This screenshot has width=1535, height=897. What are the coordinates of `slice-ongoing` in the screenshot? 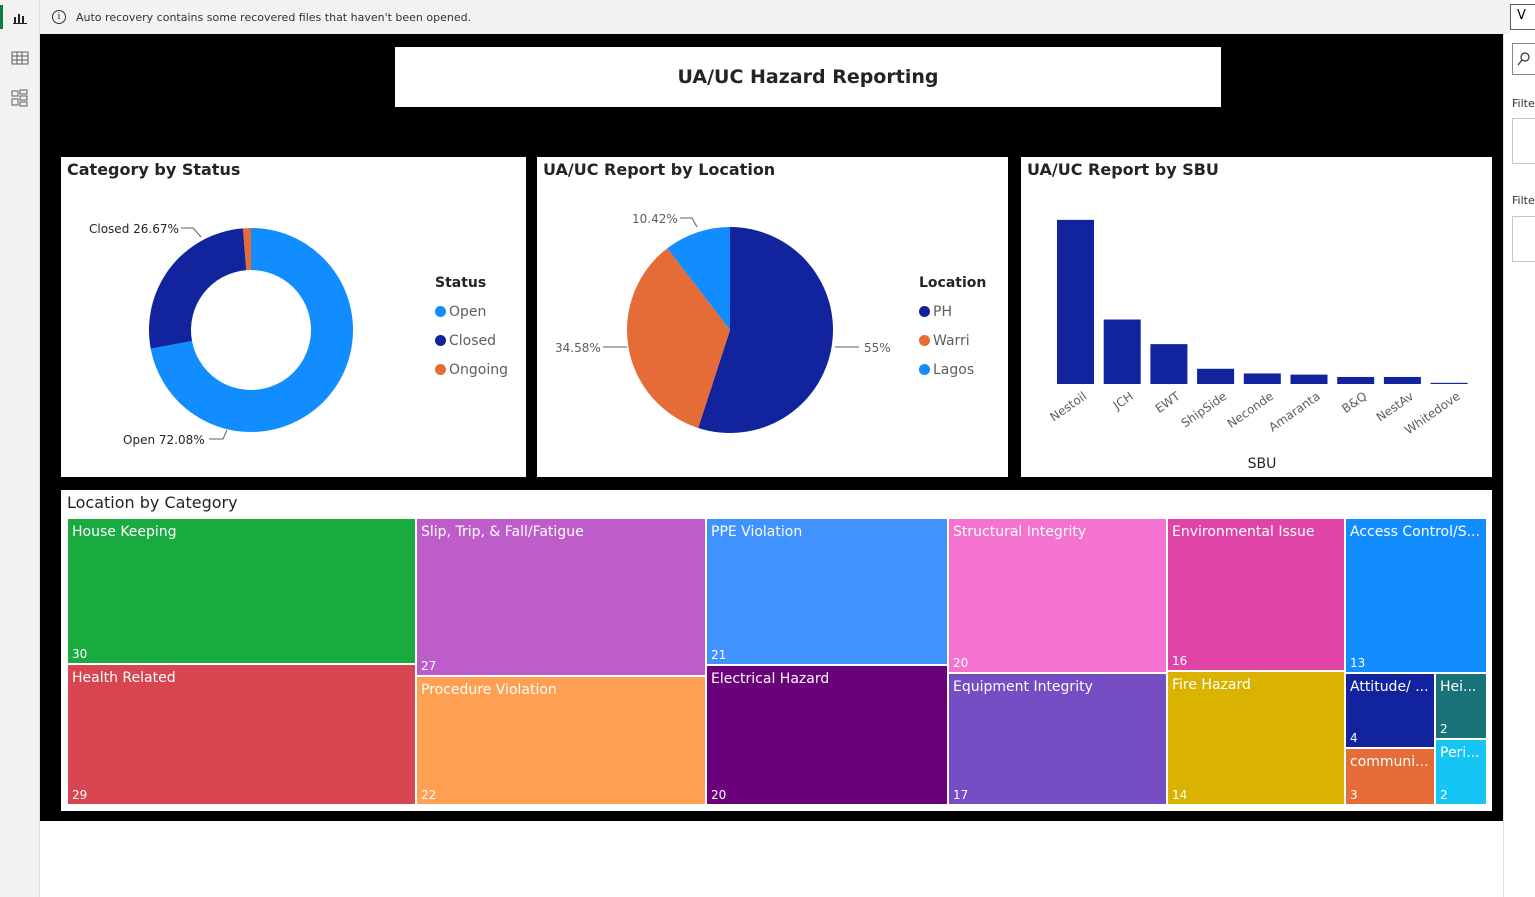 It's located at (246, 249).